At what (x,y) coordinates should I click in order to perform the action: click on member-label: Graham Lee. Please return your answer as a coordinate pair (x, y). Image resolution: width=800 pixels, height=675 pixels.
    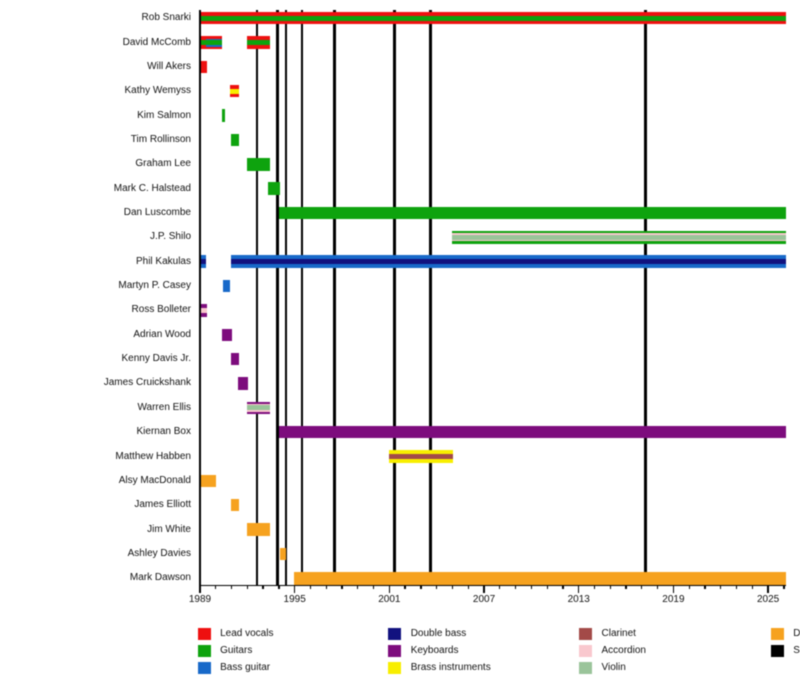
    Looking at the image, I should click on (163, 164).